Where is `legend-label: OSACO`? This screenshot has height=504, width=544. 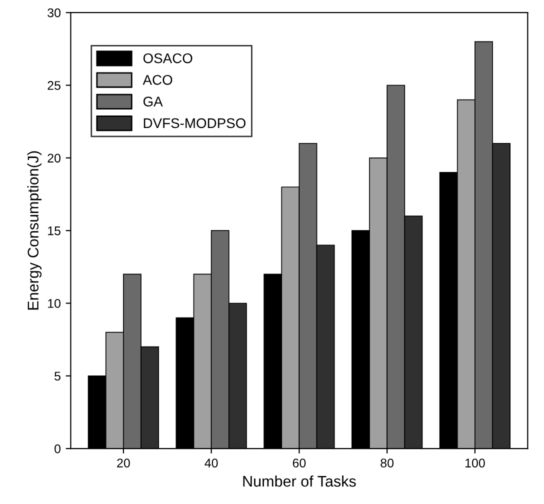
legend-label: OSACO is located at coordinates (167, 58).